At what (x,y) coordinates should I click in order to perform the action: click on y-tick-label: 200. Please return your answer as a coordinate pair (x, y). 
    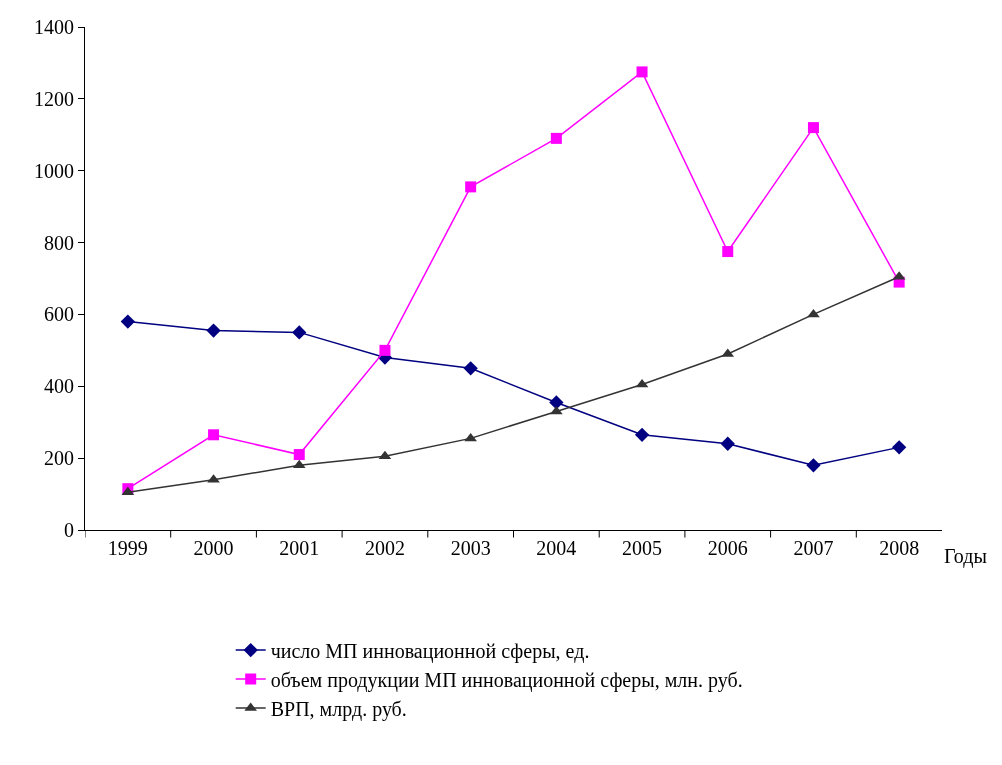
    Looking at the image, I should click on (59, 458).